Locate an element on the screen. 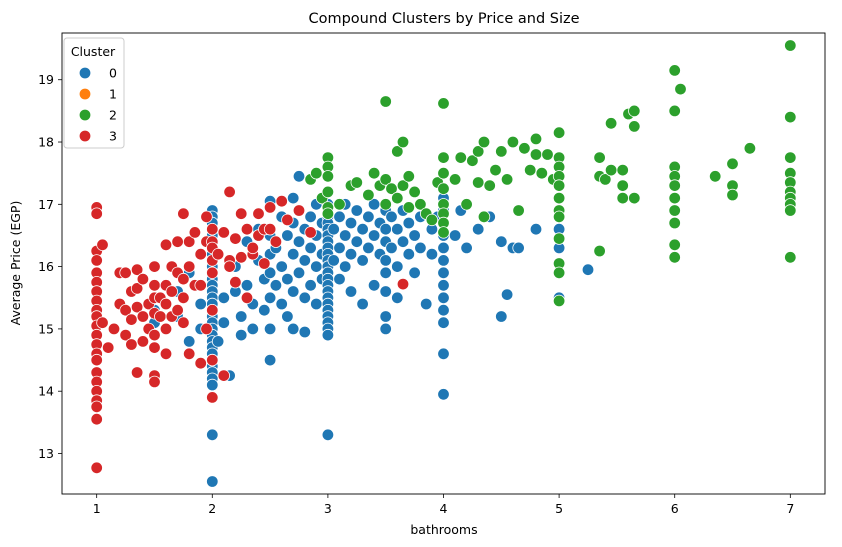 The image size is (842, 547). legend-item: 2 is located at coordinates (97, 115).